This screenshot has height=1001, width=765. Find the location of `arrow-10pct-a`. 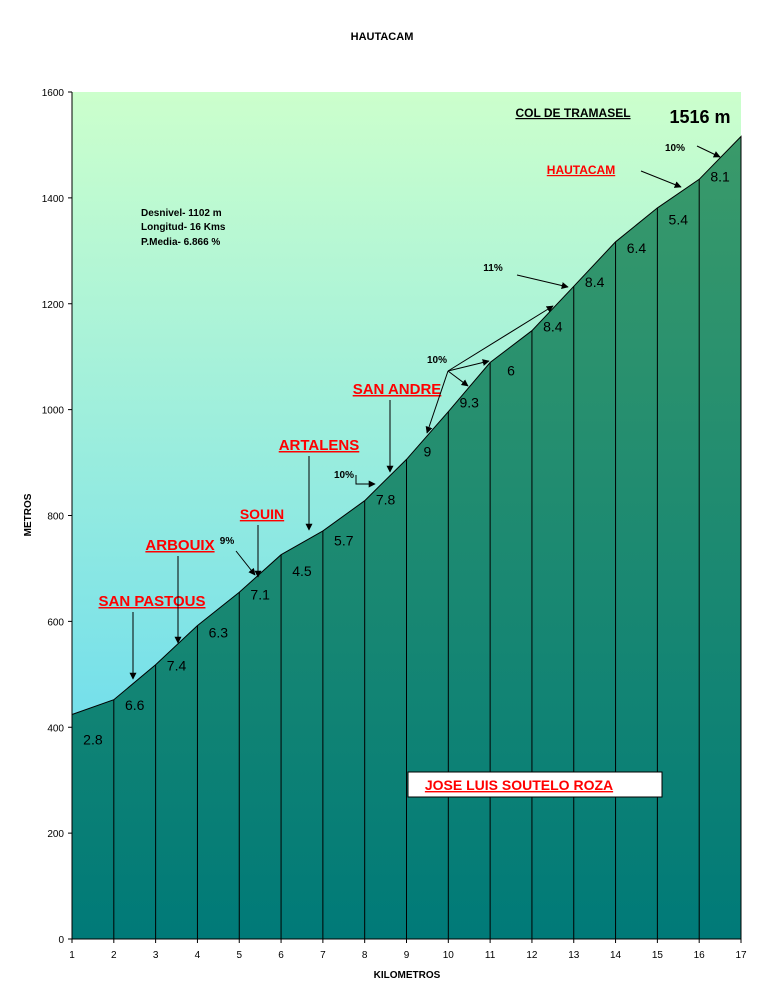

arrow-10pct-a is located at coordinates (365, 481).